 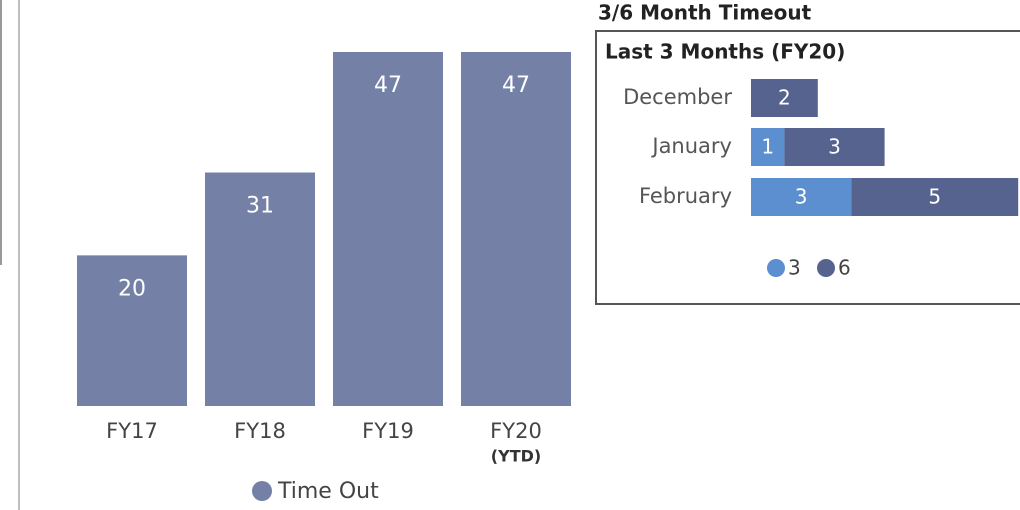 What do you see at coordinates (260, 206) in the screenshot?
I see `value-label: 31` at bounding box center [260, 206].